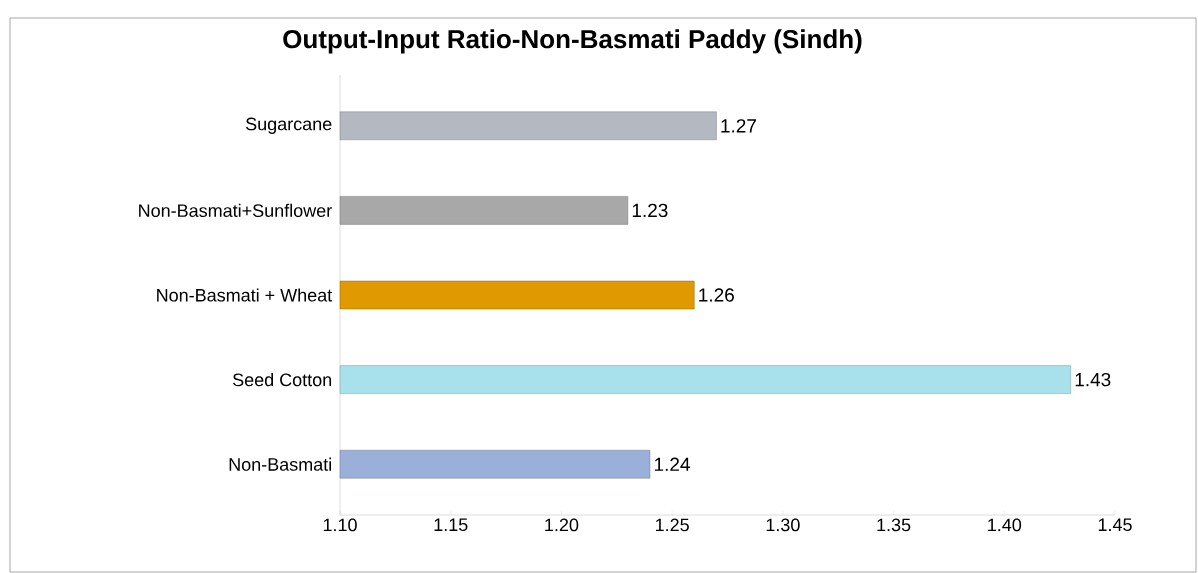 The image size is (1198, 573). What do you see at coordinates (562, 525) in the screenshot?
I see `x-tick-label: 1.20` at bounding box center [562, 525].